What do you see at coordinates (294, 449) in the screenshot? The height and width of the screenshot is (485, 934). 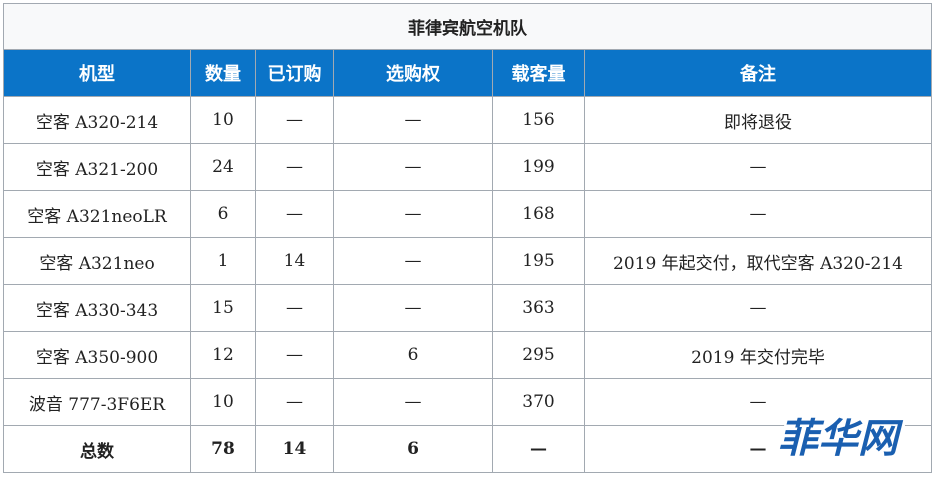 I see `total-ordered: 14` at bounding box center [294, 449].